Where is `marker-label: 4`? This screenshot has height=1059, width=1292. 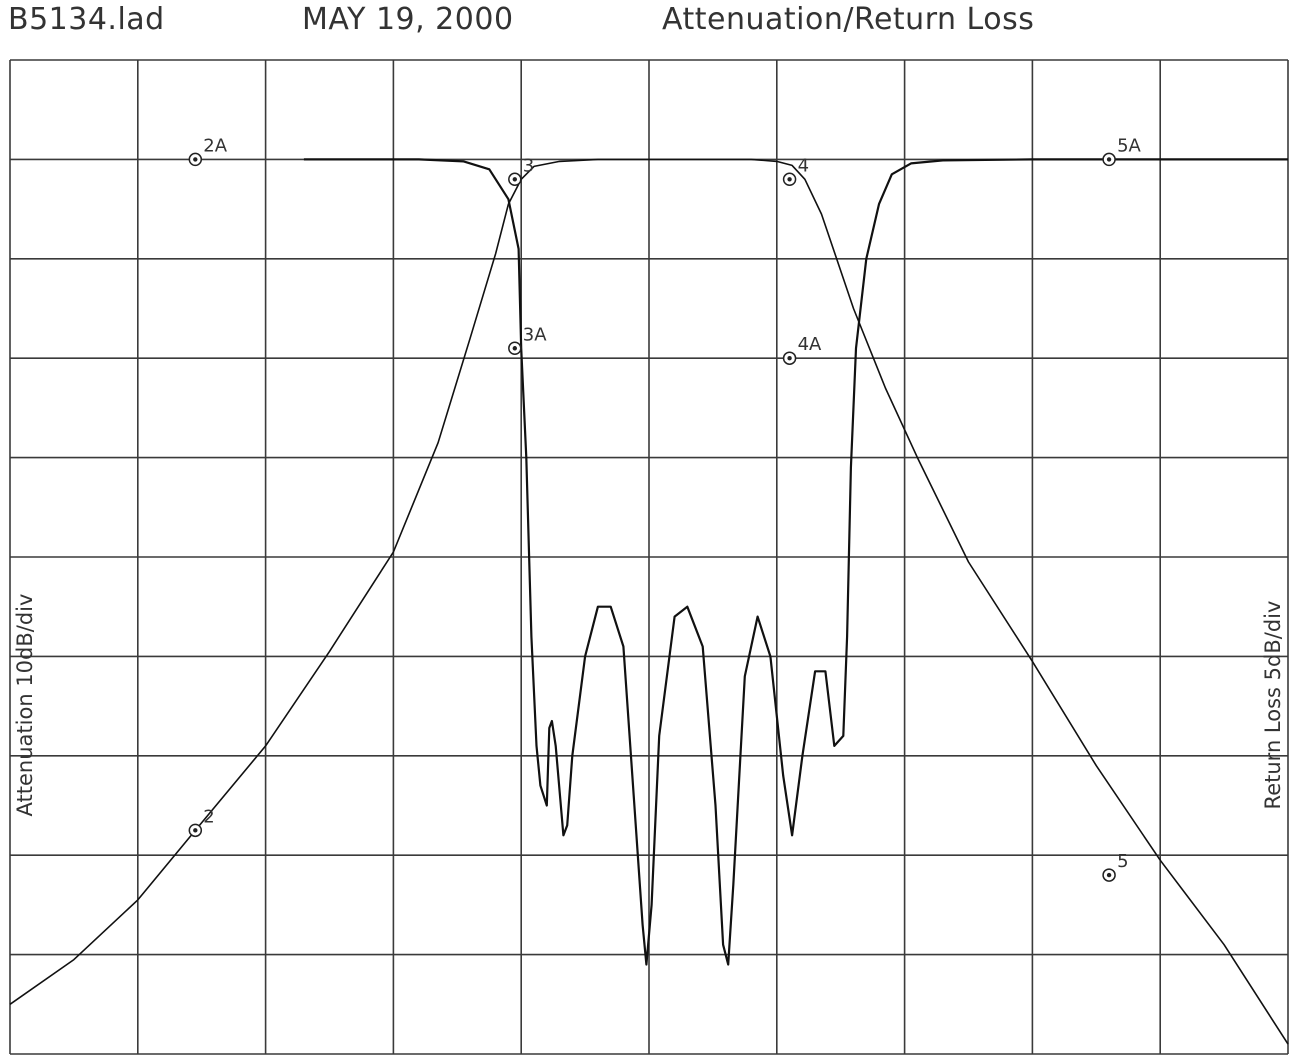 marker-label: 4 is located at coordinates (803, 165).